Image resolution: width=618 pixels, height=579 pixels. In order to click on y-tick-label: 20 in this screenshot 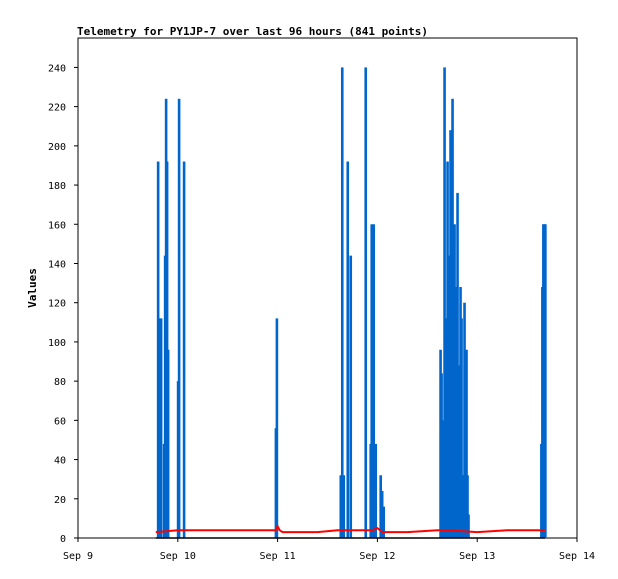, I will do `click(60, 500)`.